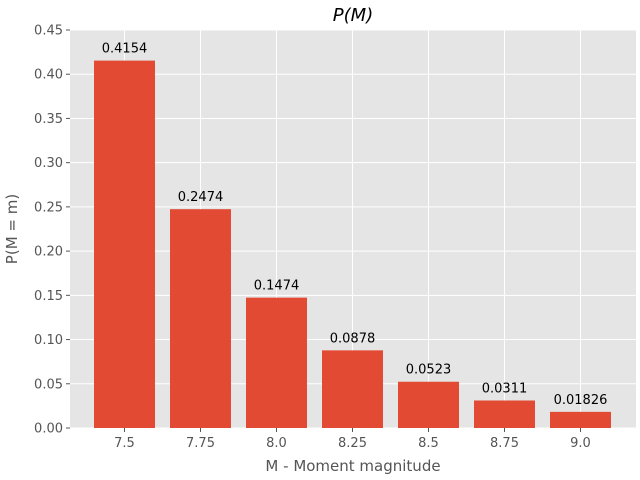 Image resolution: width=640 pixels, height=480 pixels. What do you see at coordinates (200, 443) in the screenshot?
I see `x-tick-label: 7.75` at bounding box center [200, 443].